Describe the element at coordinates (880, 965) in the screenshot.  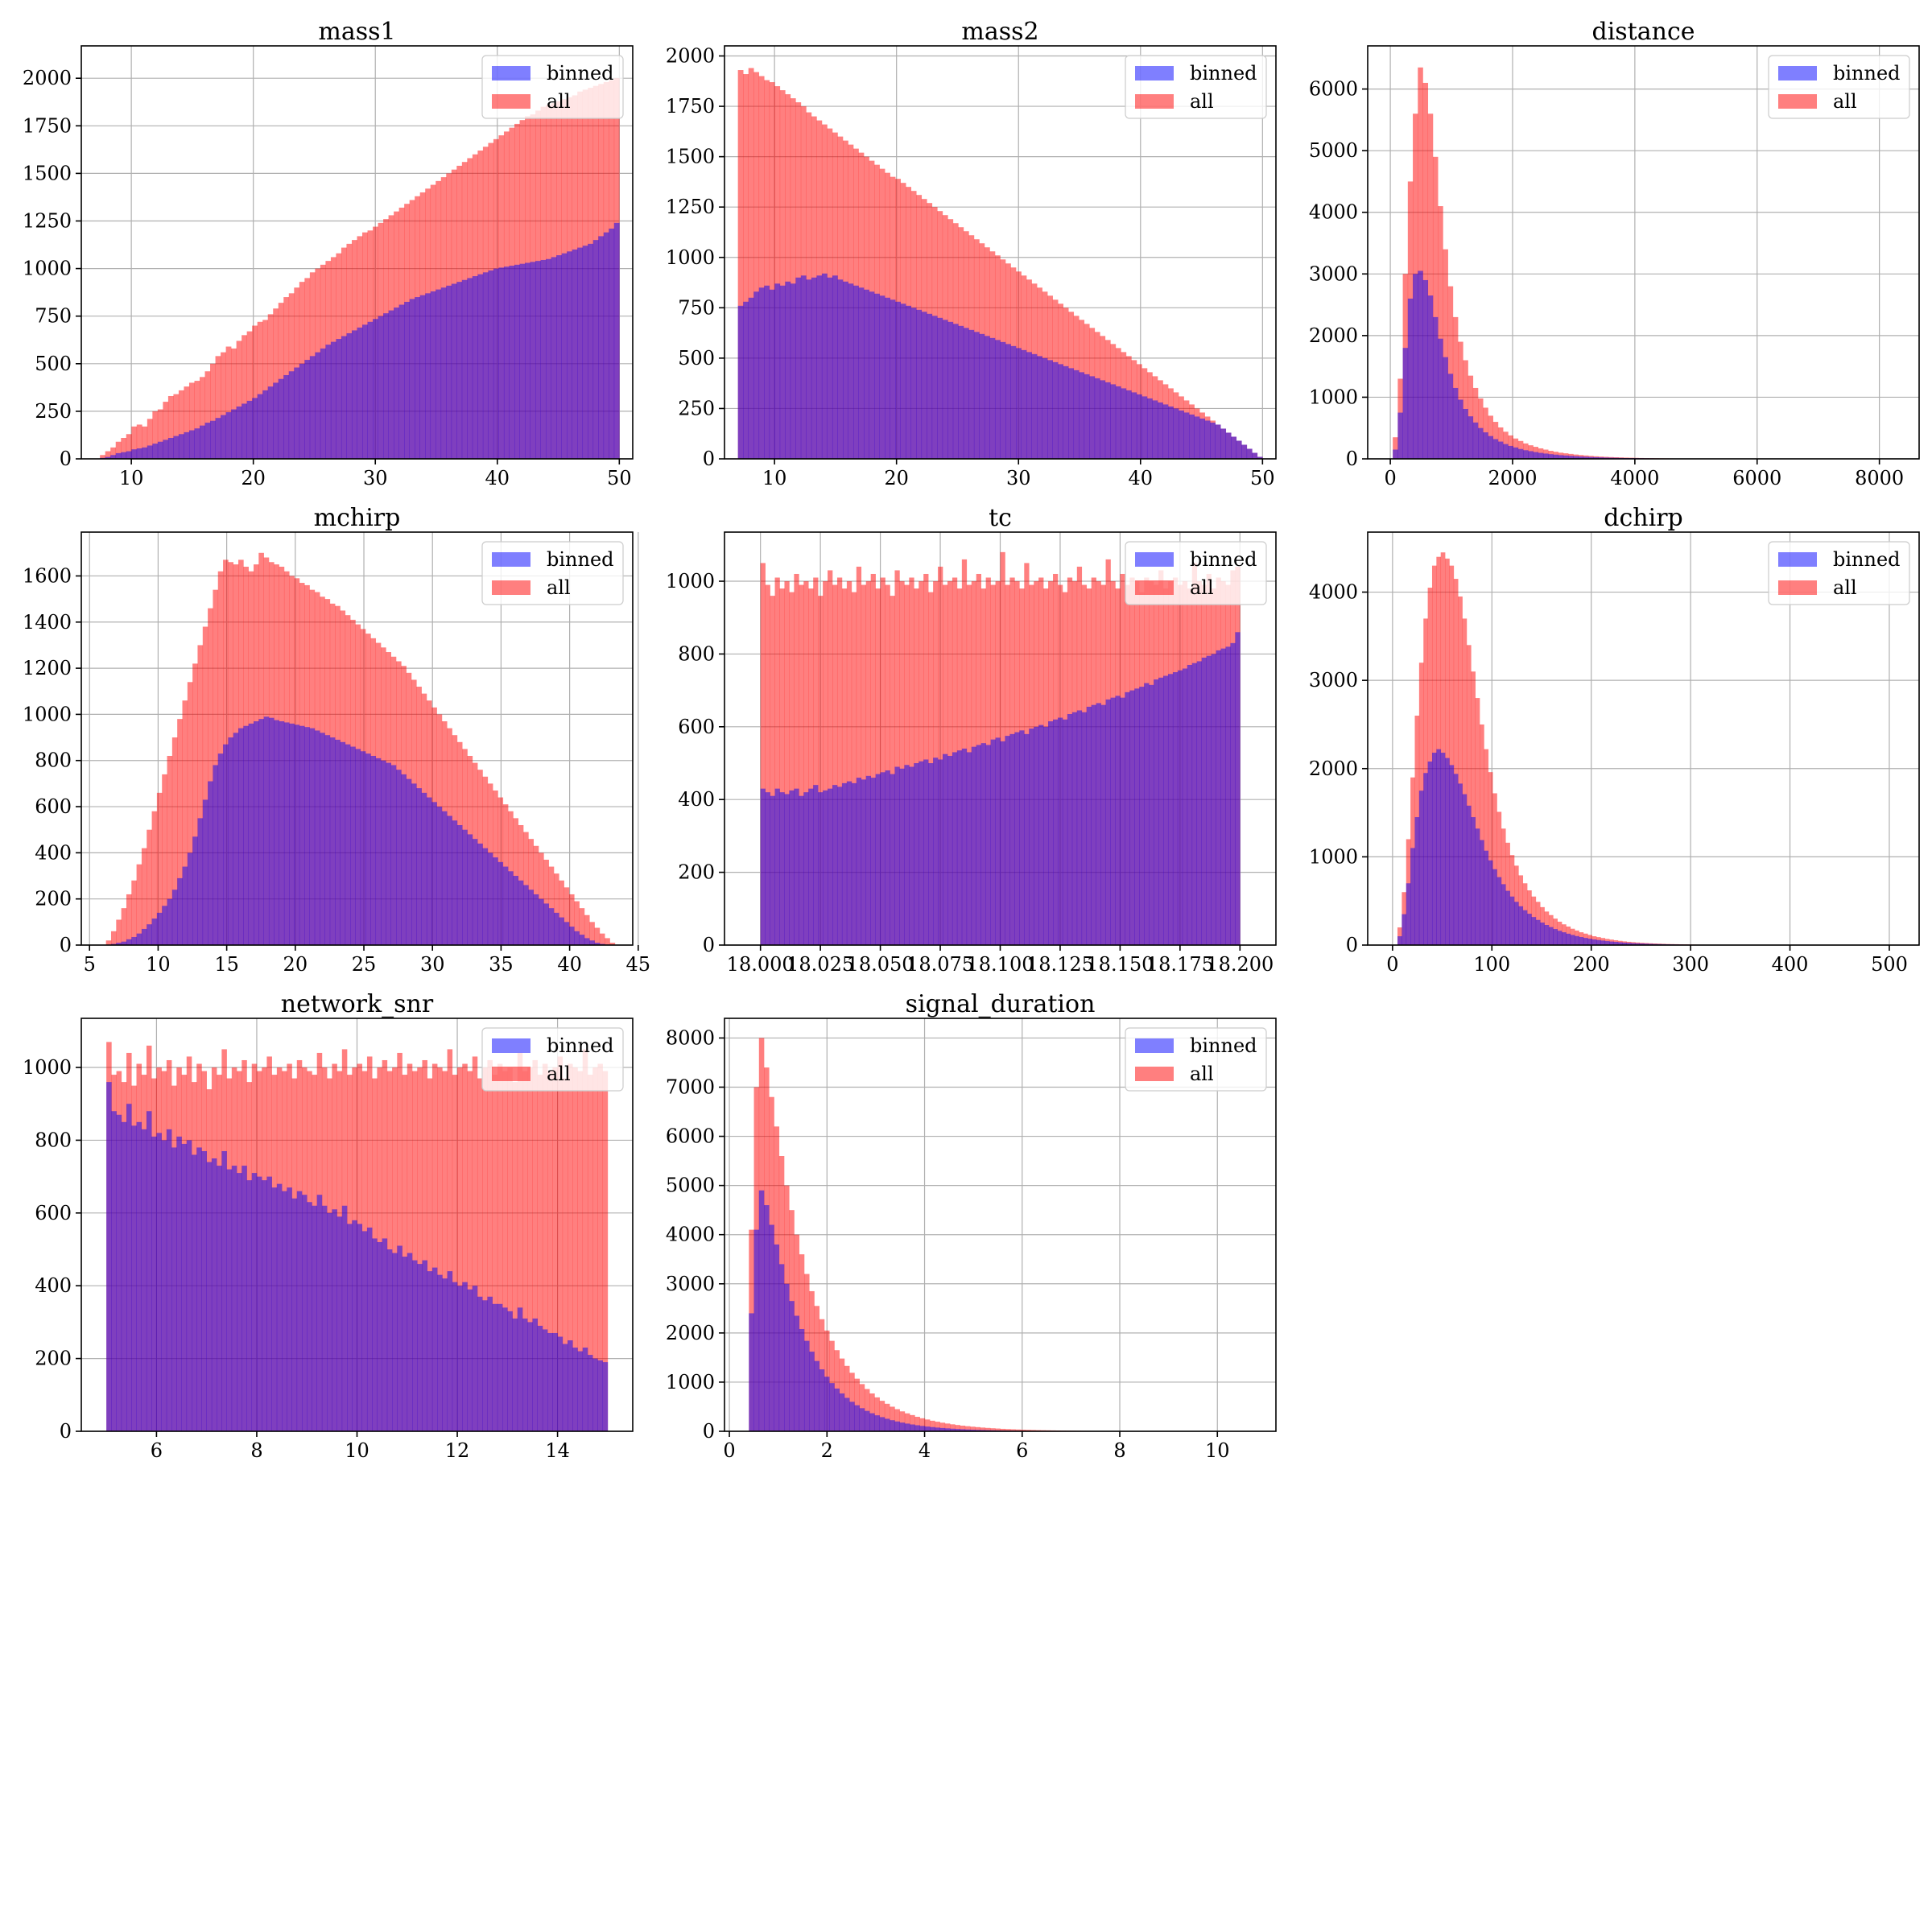
I see `x-tick-label: 18.050` at that location.